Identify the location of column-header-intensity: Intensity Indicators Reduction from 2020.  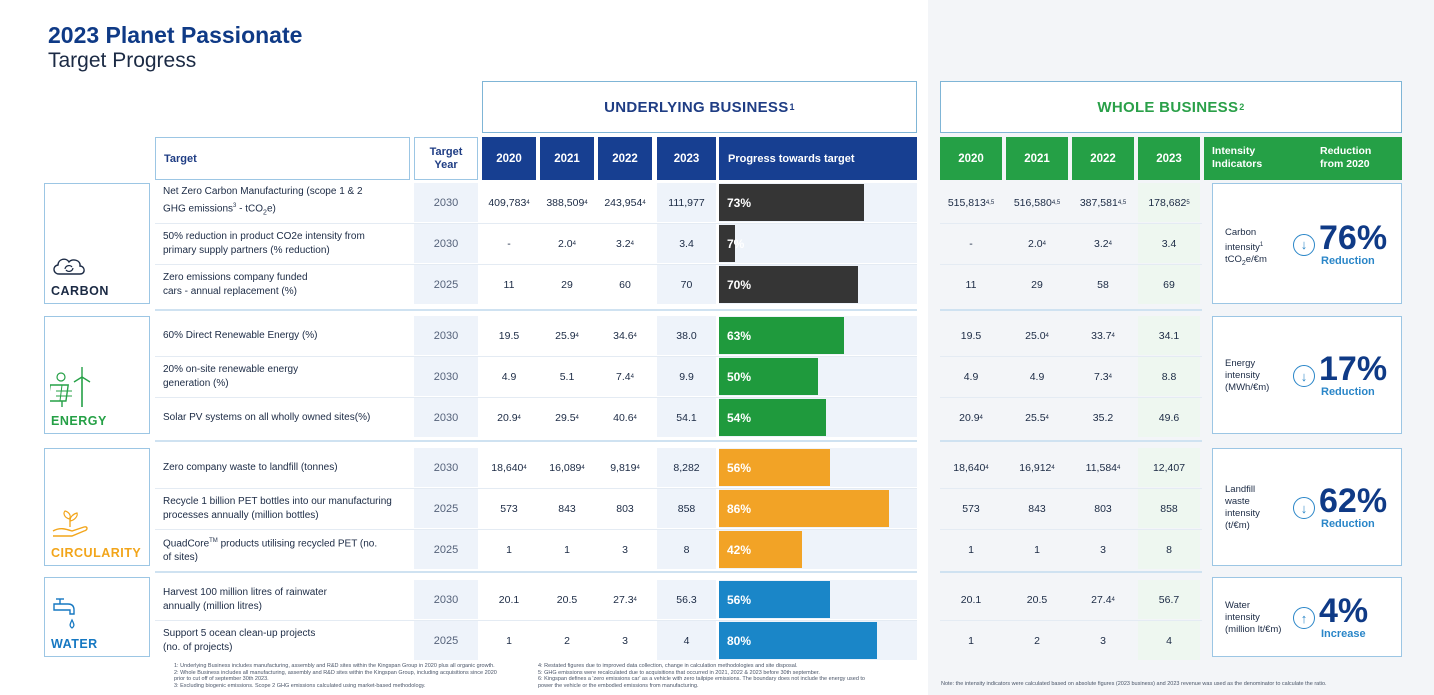
(1303, 158).